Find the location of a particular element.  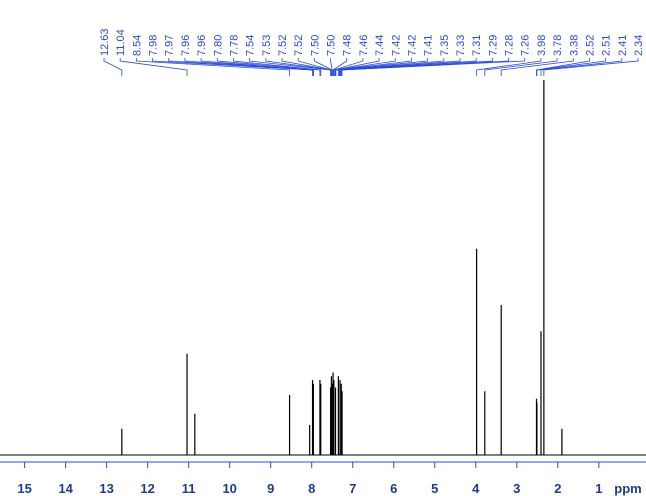

peak-label: 7.28 is located at coordinates (510, 45).